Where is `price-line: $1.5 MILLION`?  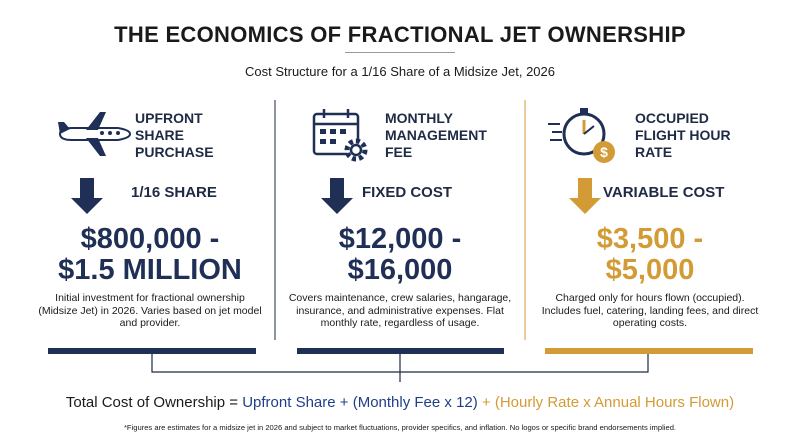
price-line: $1.5 MILLION is located at coordinates (150, 270).